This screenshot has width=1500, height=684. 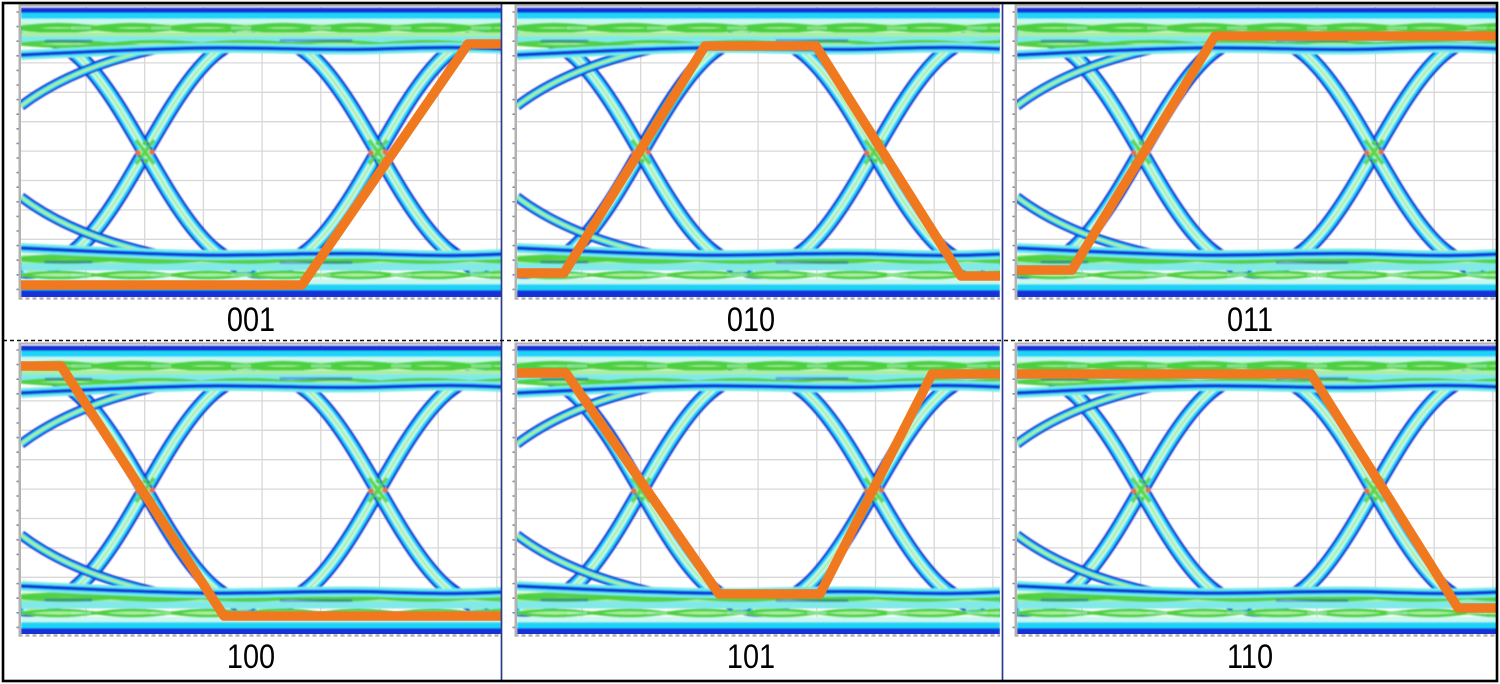 What do you see at coordinates (1250, 319) in the screenshot?
I see `svg-text: 011` at bounding box center [1250, 319].